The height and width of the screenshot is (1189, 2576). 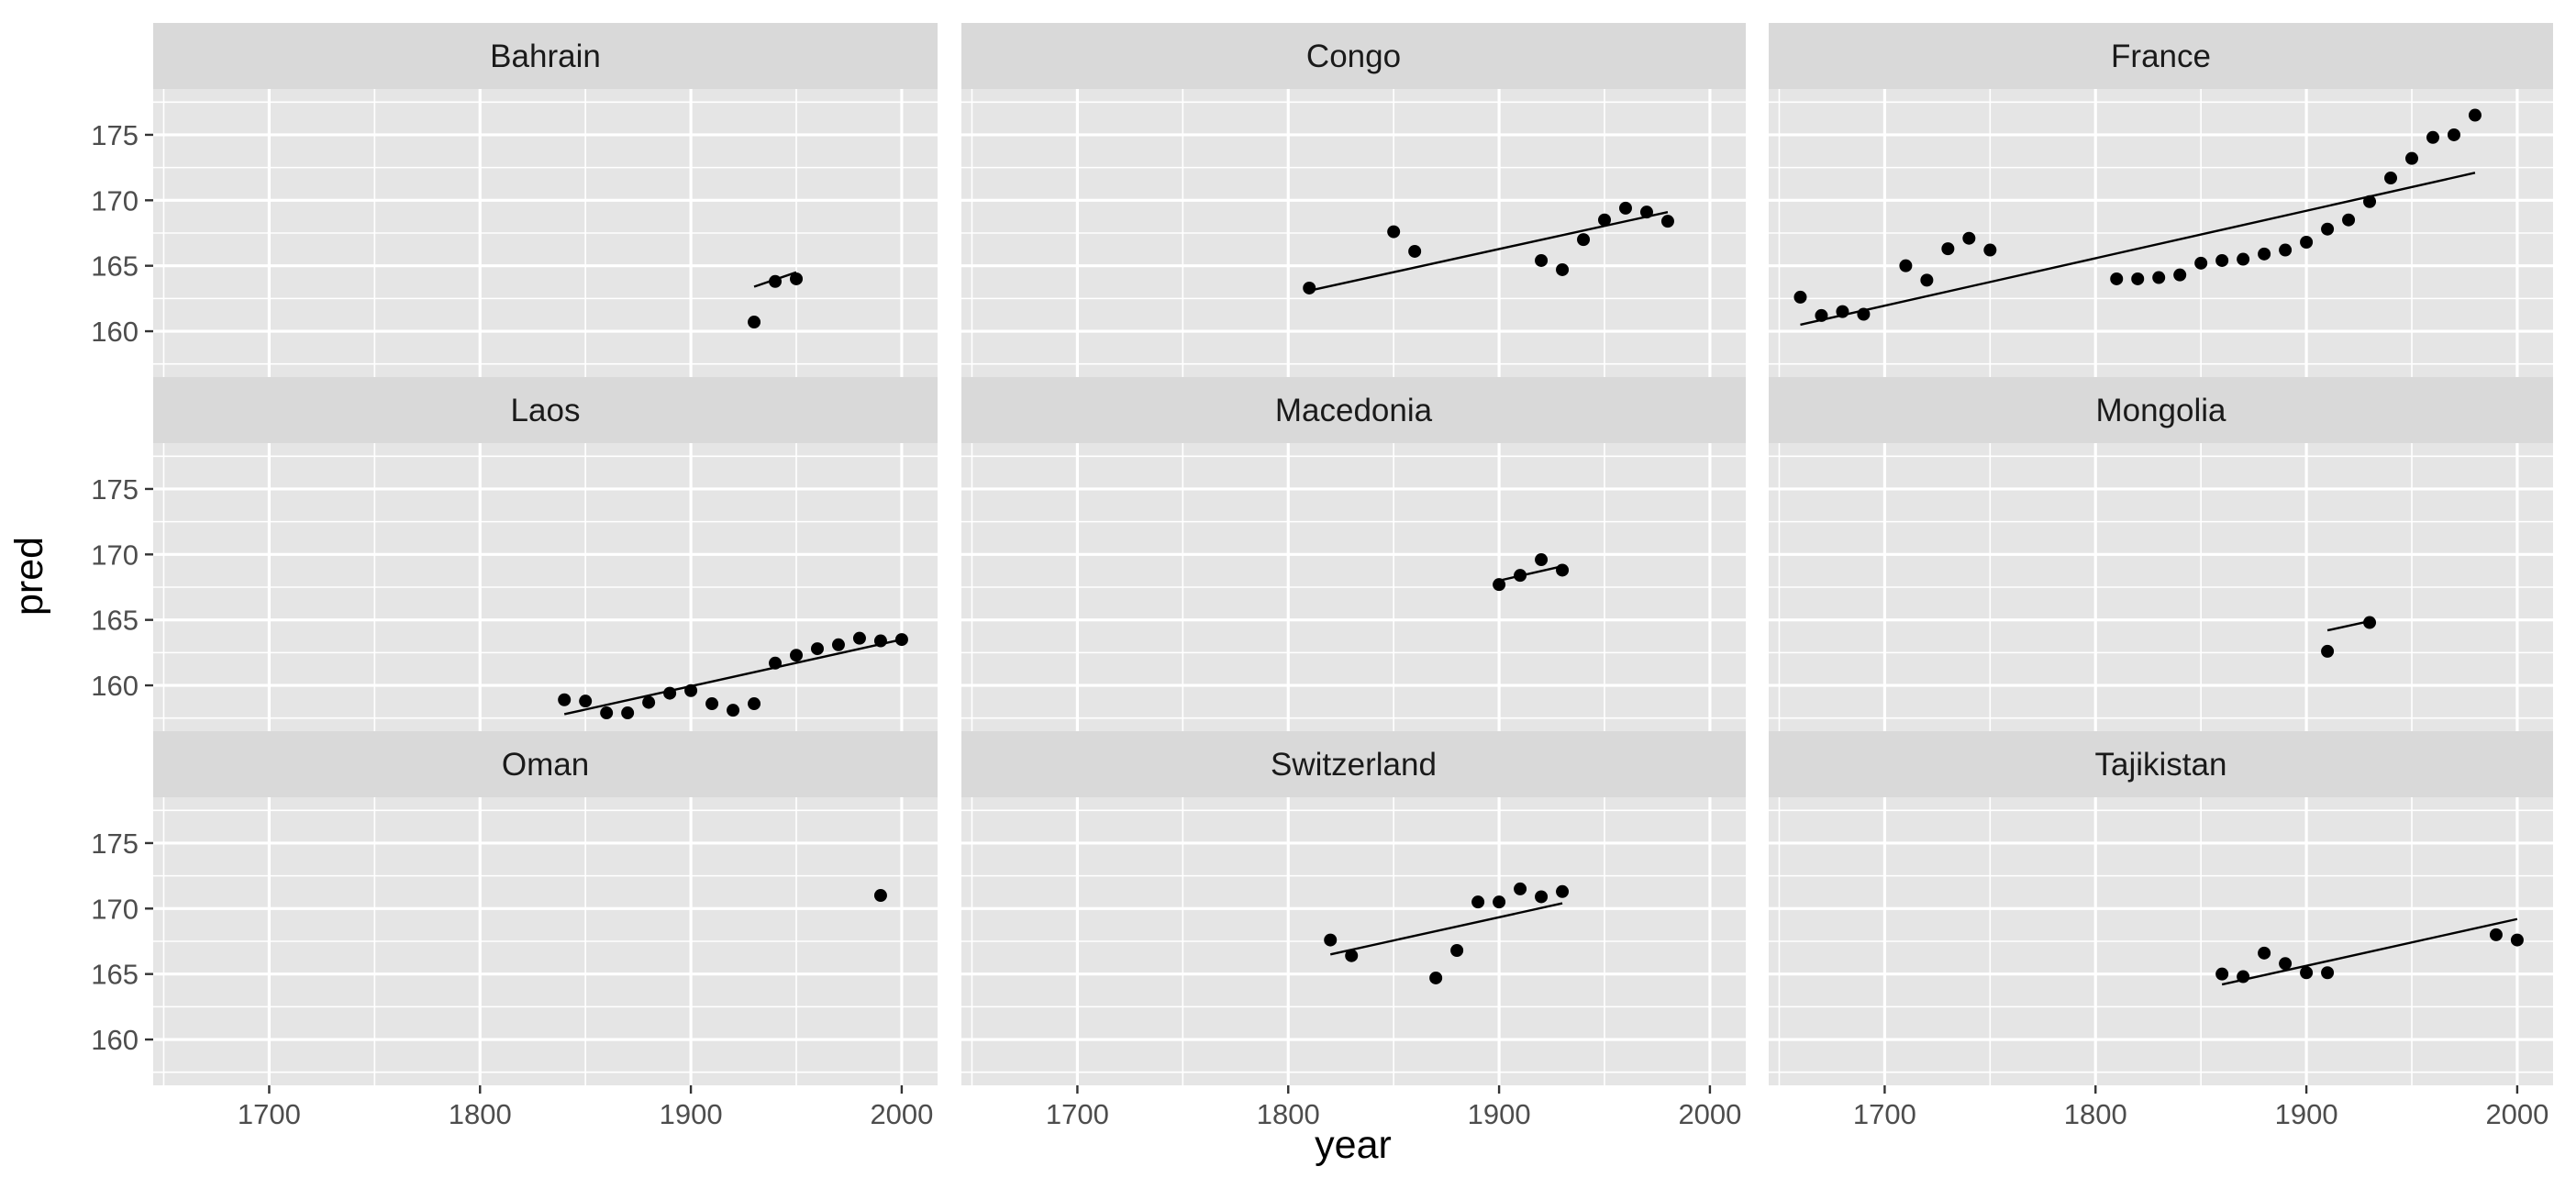 I want to click on y-axis-title: pred, so click(x=29, y=576).